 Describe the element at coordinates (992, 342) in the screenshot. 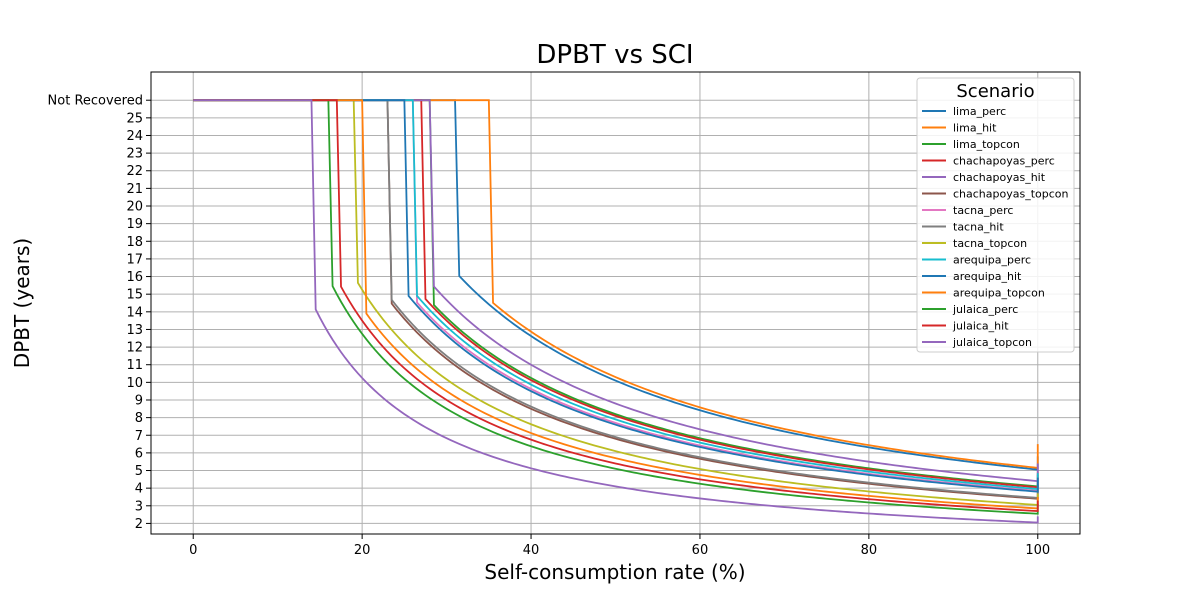

I see `legend-label-julaica_topcon: julaica_topcon` at that location.